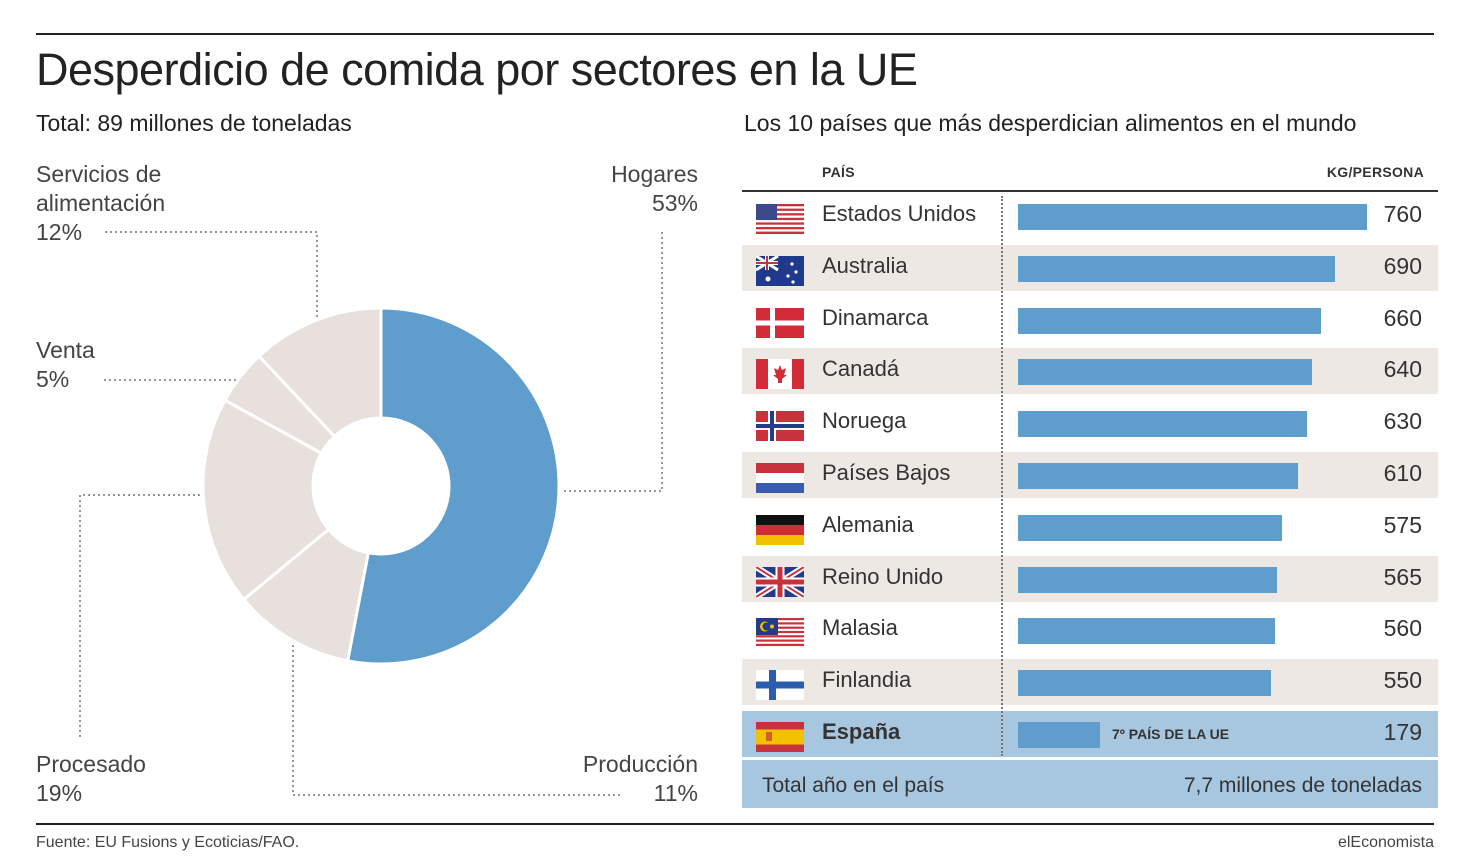  Describe the element at coordinates (91, 764) in the screenshot. I see `label-procesado-name: Procesado` at that location.